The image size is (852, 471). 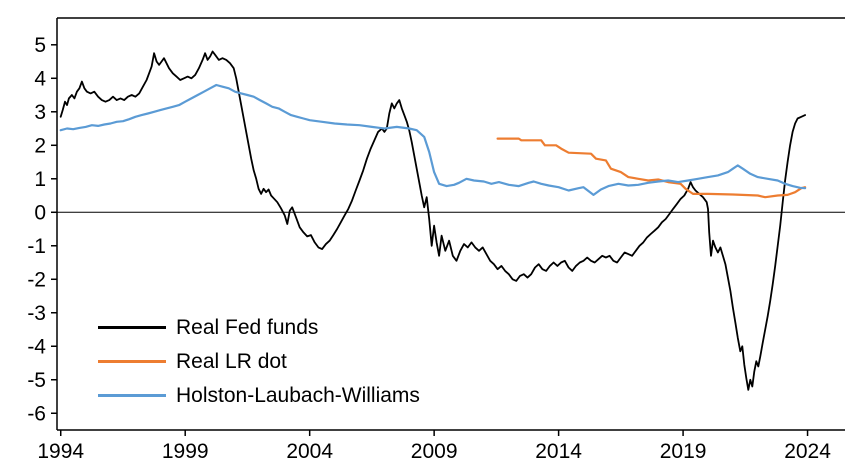 I want to click on legend-item-real-lr-dot: Real LR dot, so click(x=259, y=361).